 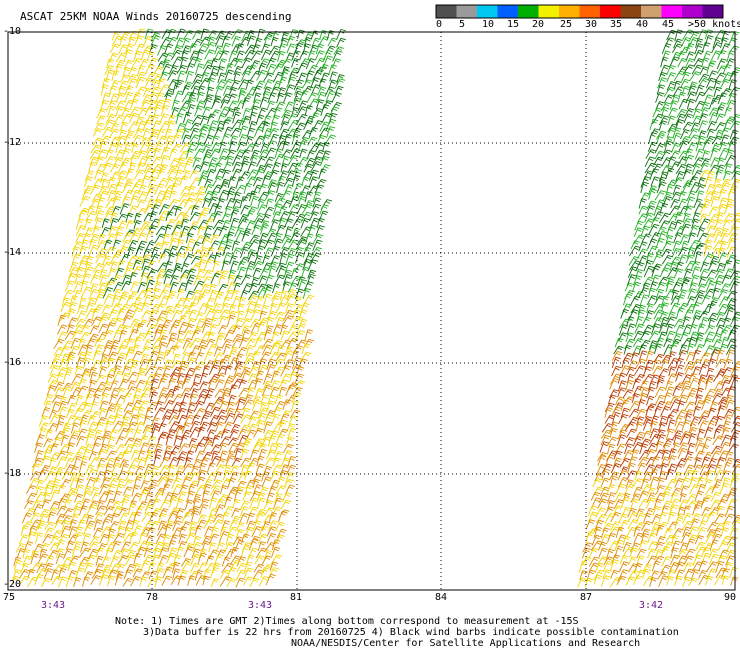 I want to click on pass-time-3: 3:42, so click(x=651, y=605).